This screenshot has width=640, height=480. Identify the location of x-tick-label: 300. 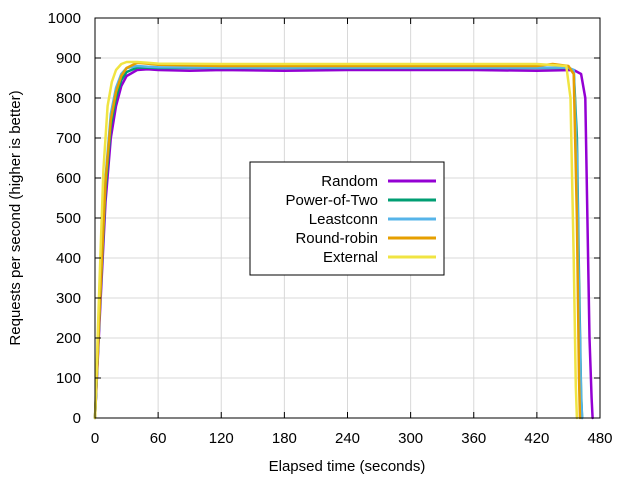
(410, 438).